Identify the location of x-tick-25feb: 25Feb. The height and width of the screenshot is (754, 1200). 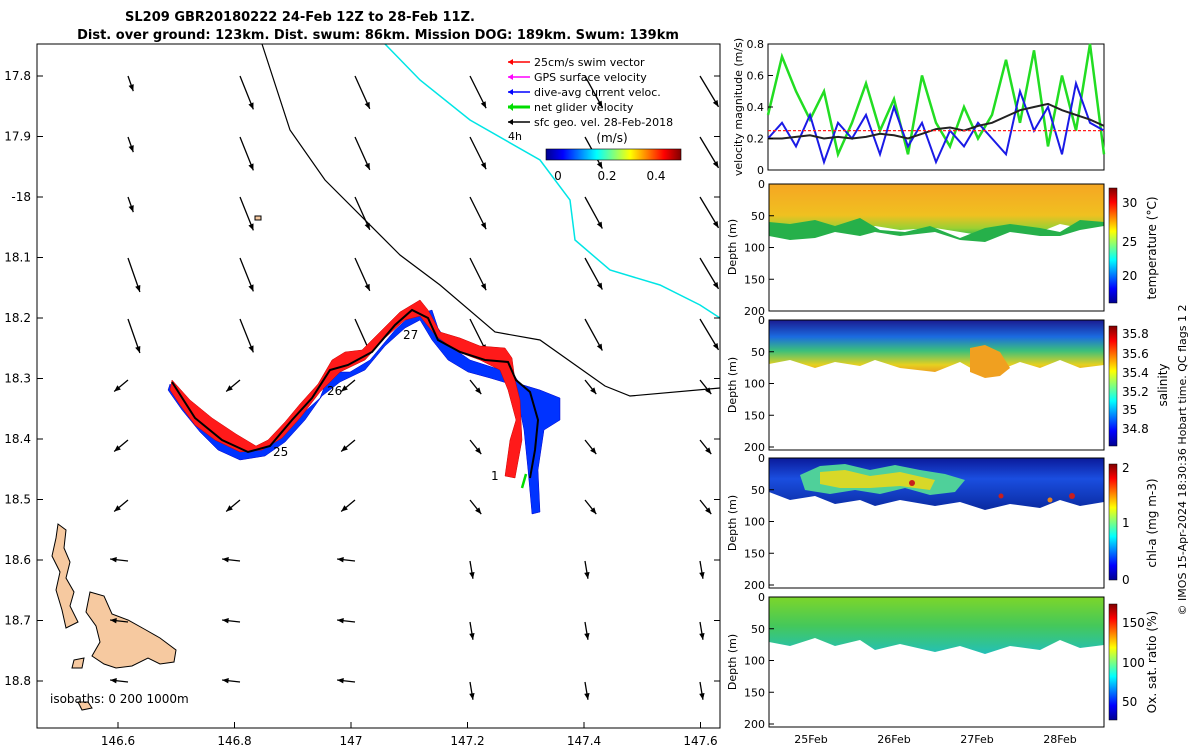
(810, 739).